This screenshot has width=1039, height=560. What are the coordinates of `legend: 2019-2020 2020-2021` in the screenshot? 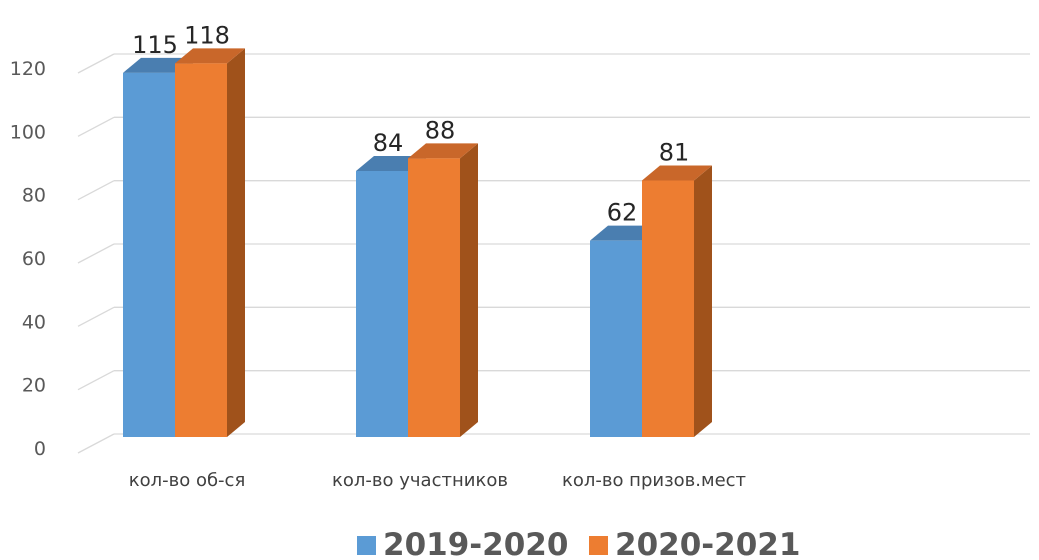 It's located at (578, 543).